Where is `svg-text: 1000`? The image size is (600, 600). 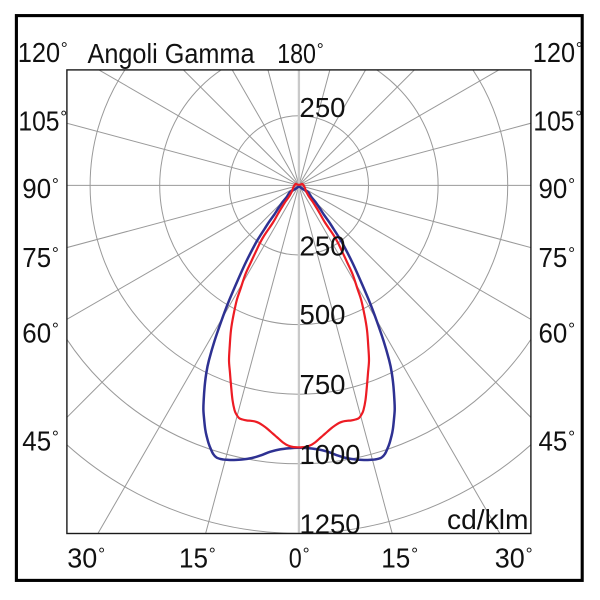
svg-text: 1000 is located at coordinates (330, 454).